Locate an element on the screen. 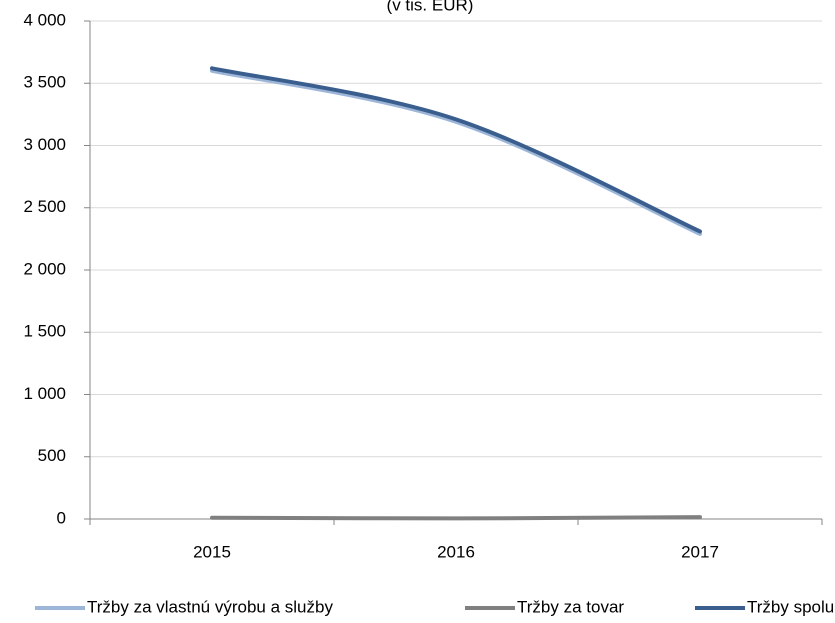  x-tick-label: 2016 is located at coordinates (456, 551).